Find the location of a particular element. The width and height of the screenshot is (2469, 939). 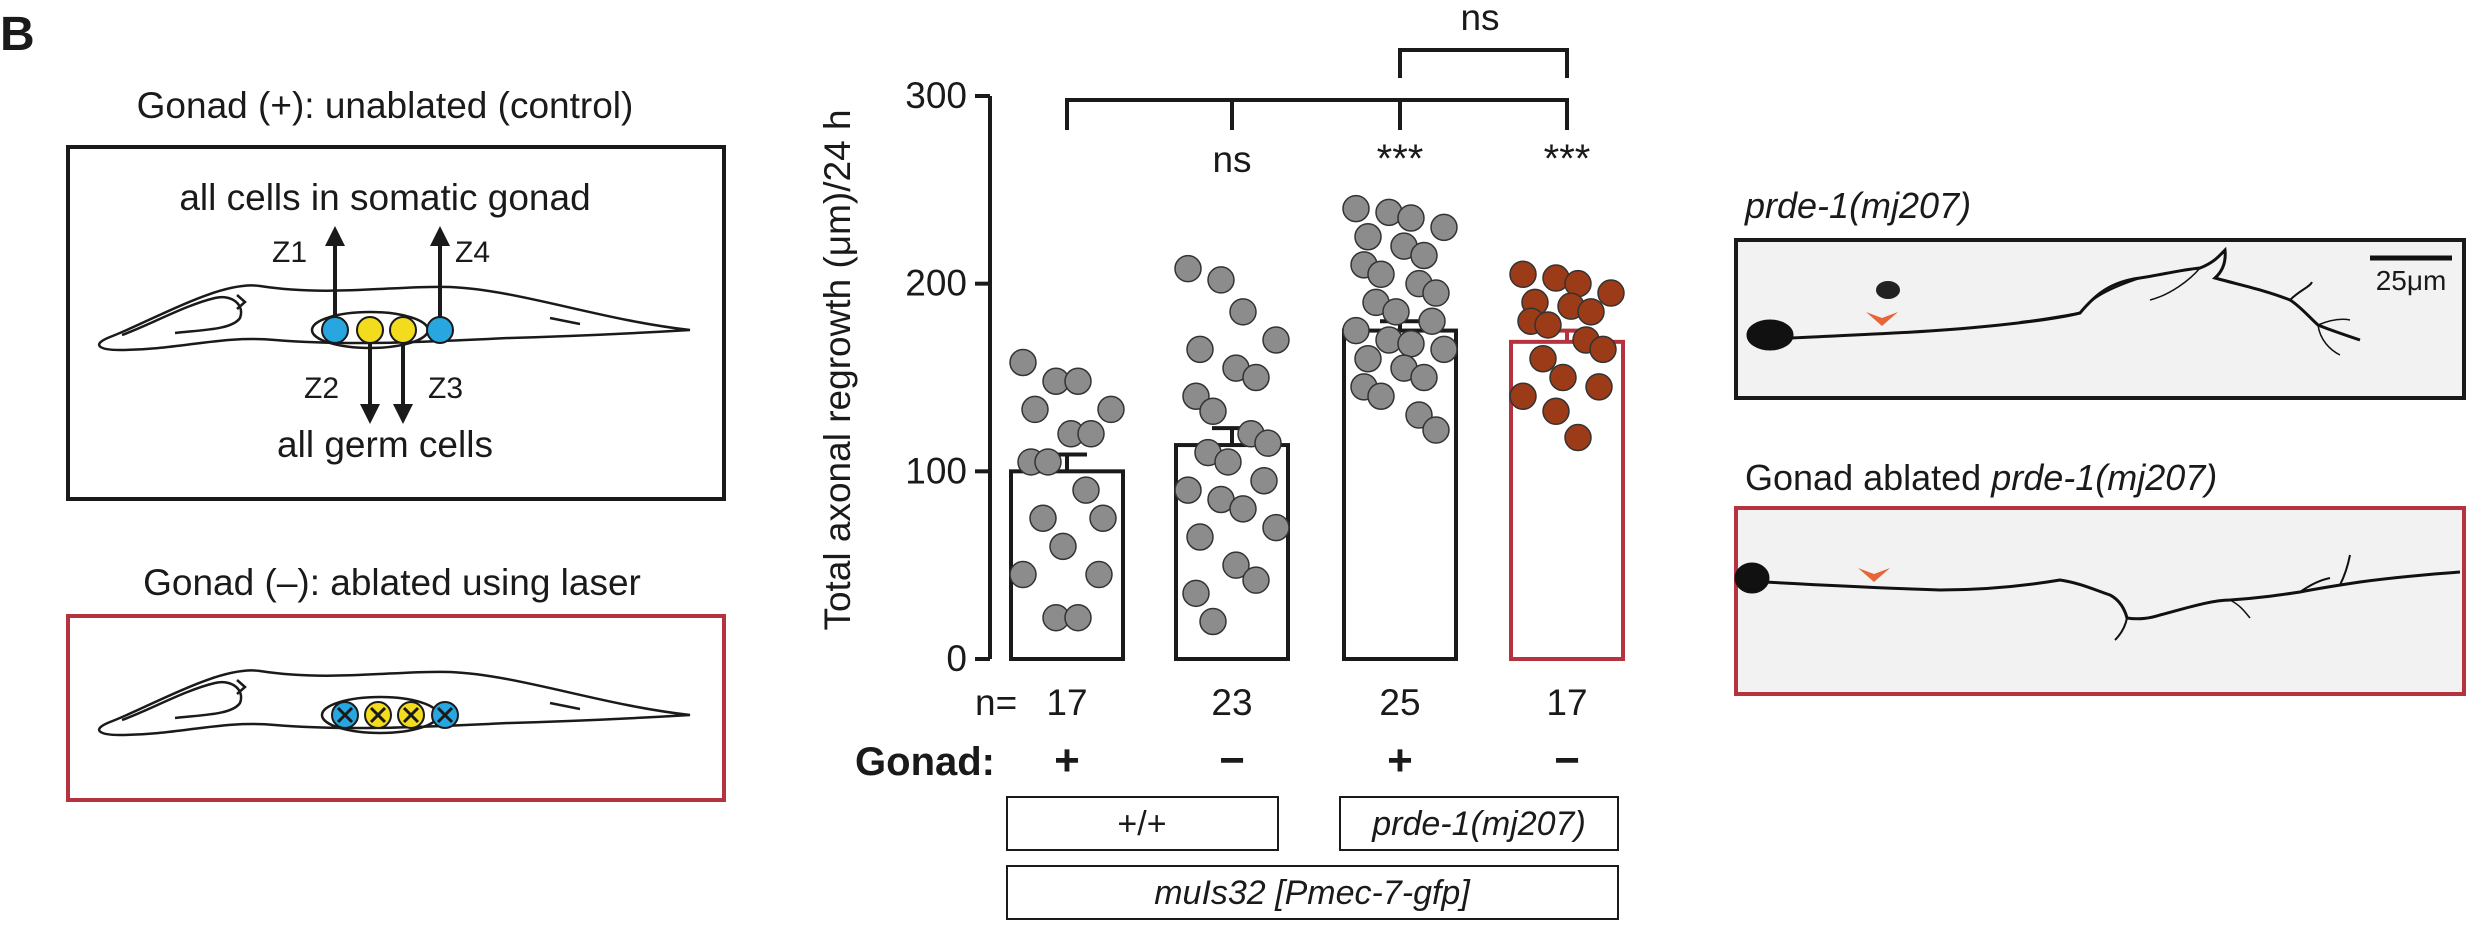

bars is located at coordinates (1317, 495).